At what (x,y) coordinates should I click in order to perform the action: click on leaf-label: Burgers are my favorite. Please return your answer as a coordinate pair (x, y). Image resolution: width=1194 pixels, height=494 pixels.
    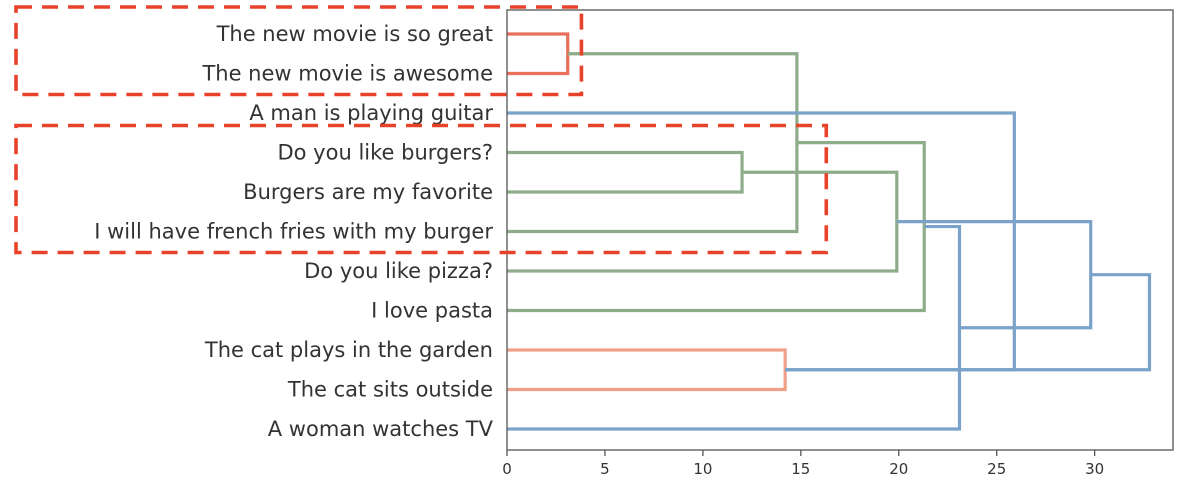
    Looking at the image, I should click on (368, 192).